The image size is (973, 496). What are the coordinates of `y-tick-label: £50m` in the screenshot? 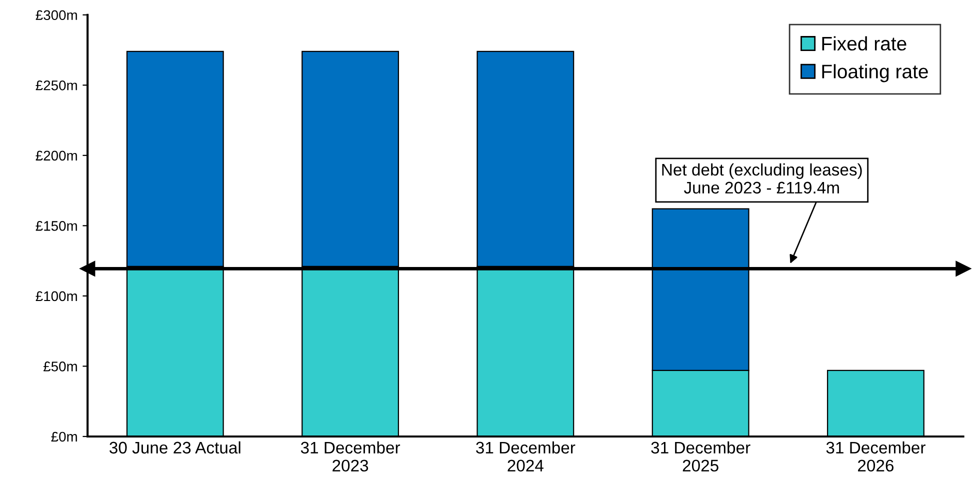 It's located at (60, 367).